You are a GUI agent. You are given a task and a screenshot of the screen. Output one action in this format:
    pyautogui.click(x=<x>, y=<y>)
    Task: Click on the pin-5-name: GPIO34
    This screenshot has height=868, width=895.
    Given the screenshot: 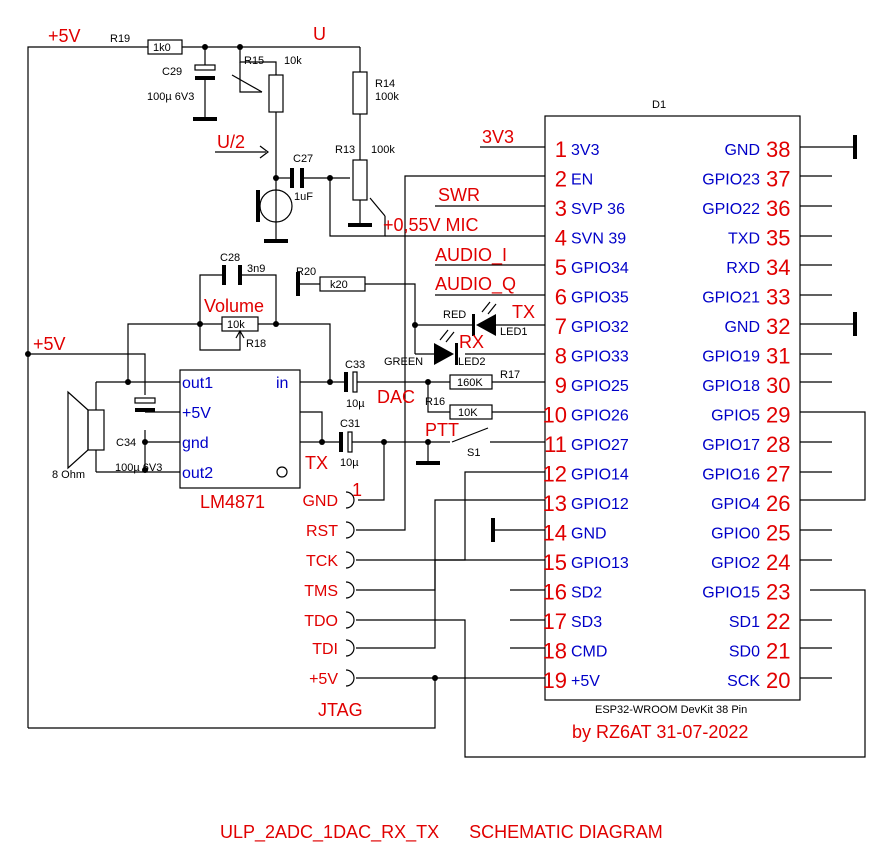 What is the action you would take?
    pyautogui.click(x=600, y=268)
    